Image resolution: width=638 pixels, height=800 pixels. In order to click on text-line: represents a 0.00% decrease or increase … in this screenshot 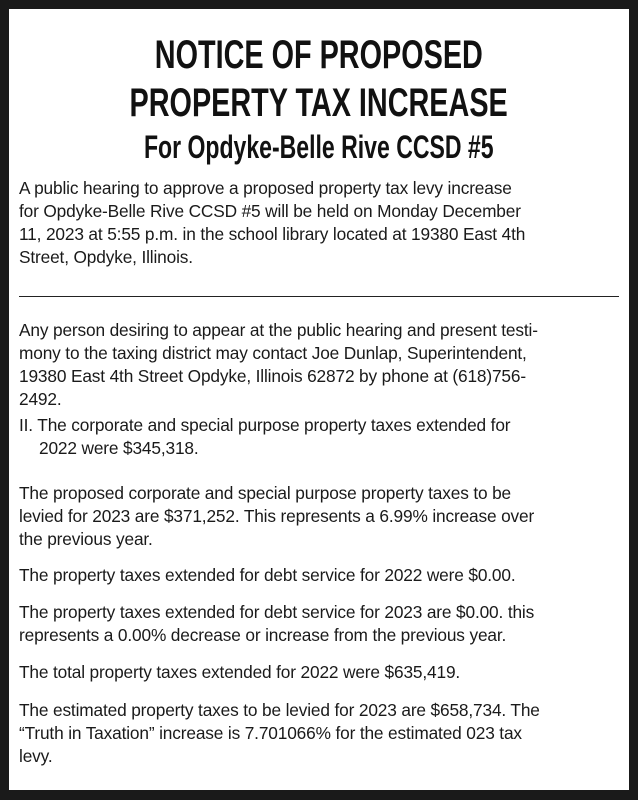, I will do `click(263, 635)`.